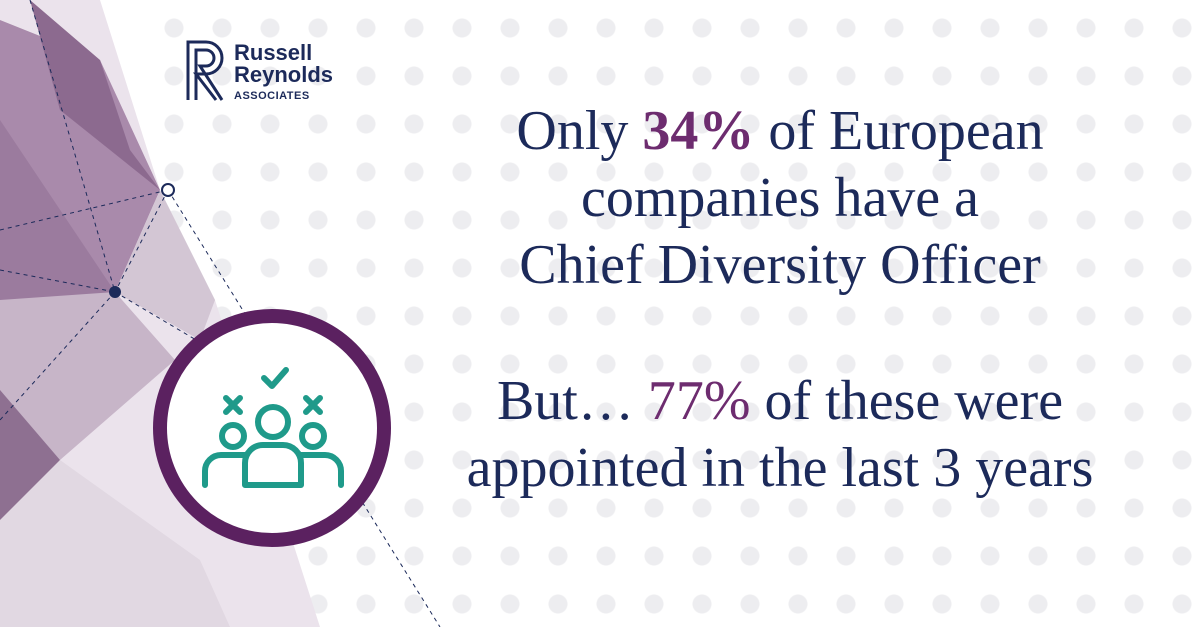 The height and width of the screenshot is (627, 1200). Describe the element at coordinates (273, 52) in the screenshot. I see `logo-text: Russell` at that location.